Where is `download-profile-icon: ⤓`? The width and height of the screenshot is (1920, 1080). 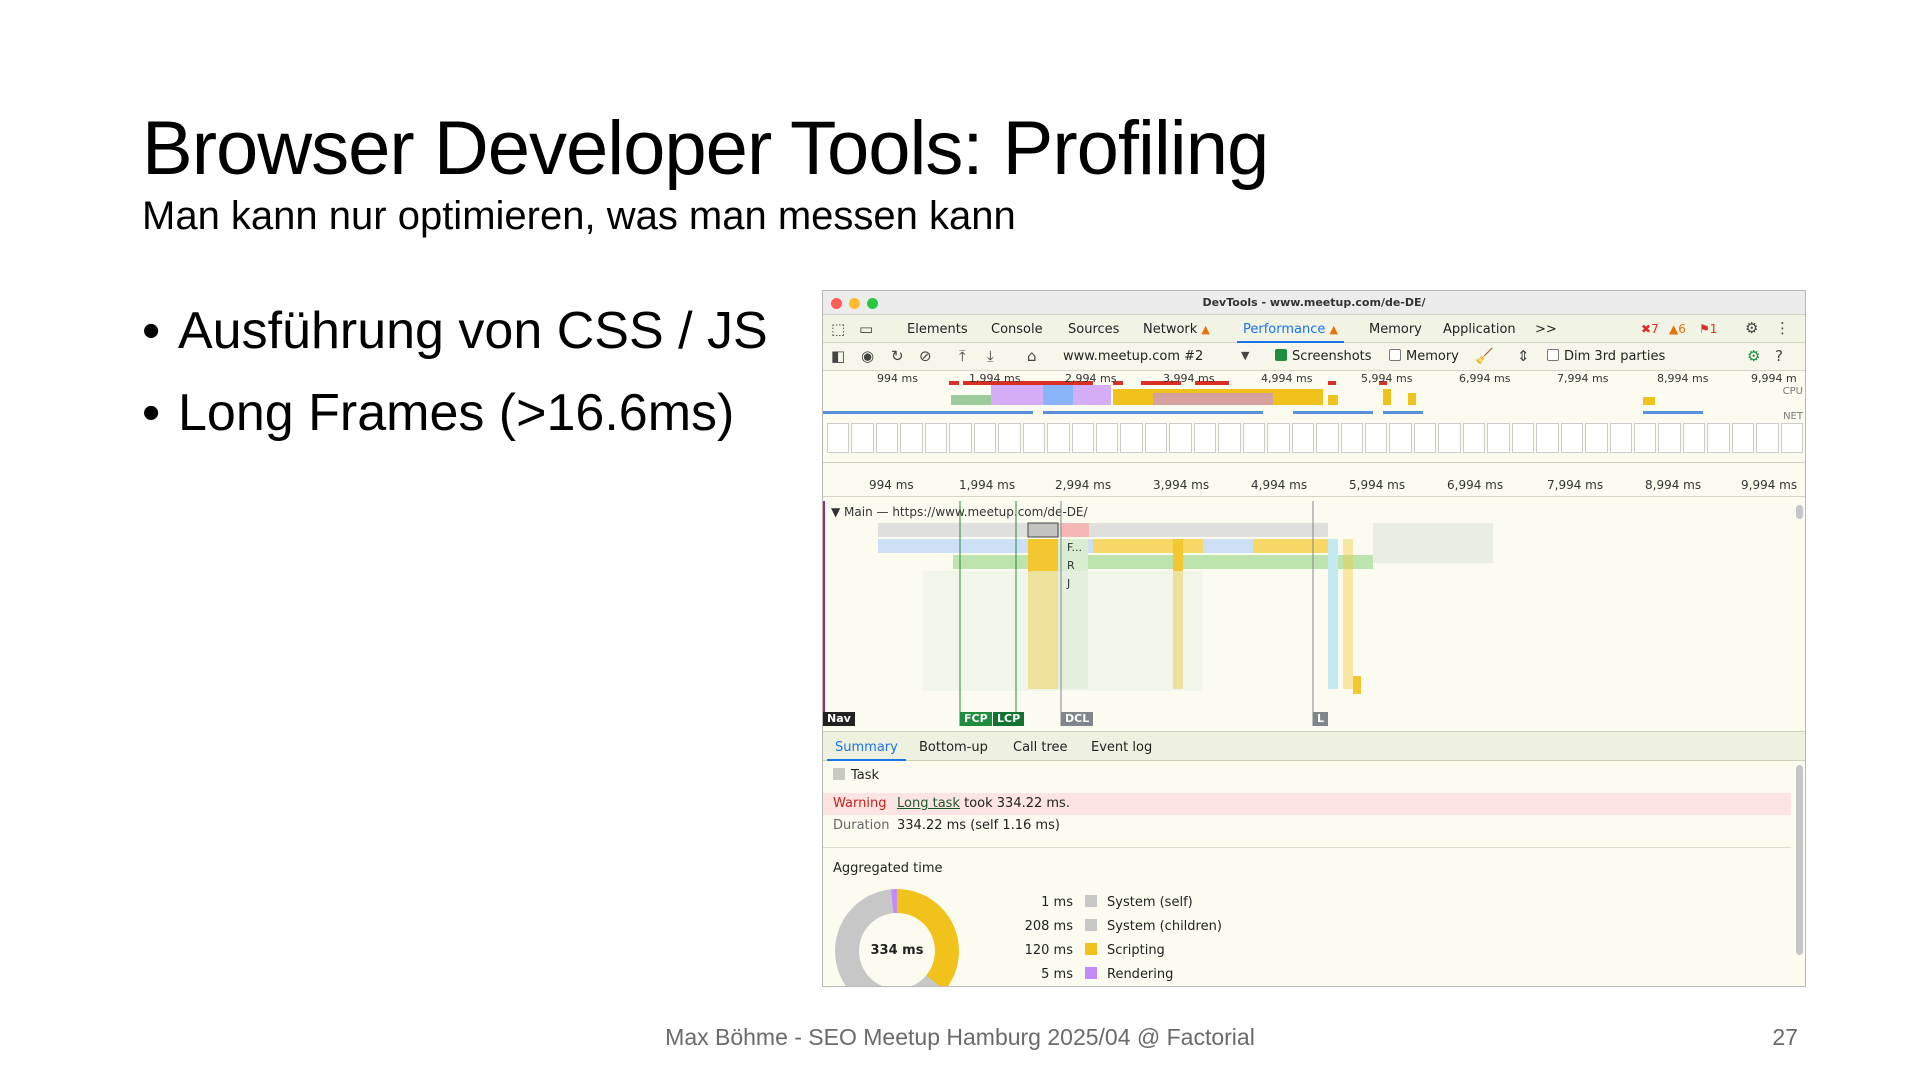 download-profile-icon: ⤓ is located at coordinates (990, 356).